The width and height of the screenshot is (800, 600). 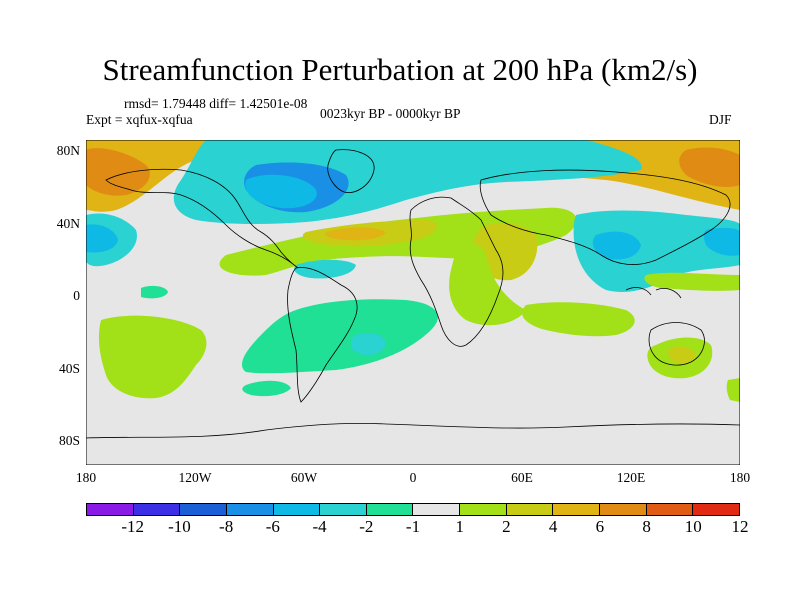 I want to click on contour-band-green-mideast, so click(x=487, y=284).